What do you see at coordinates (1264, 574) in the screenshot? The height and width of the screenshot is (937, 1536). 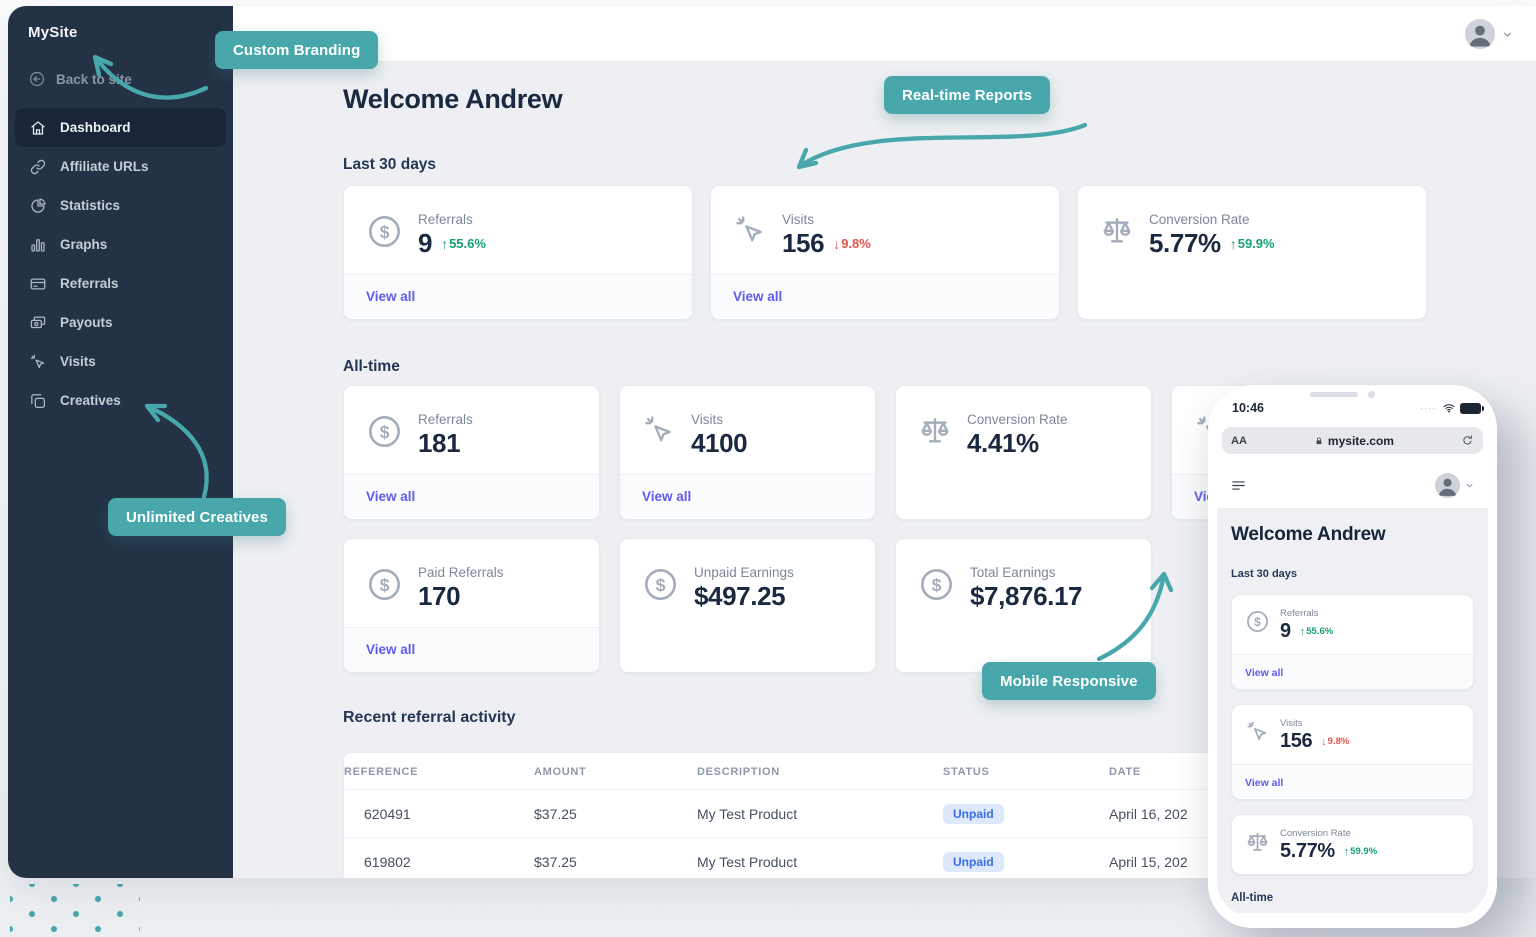 I see `phone-section-last-30-days: Last 30 days` at bounding box center [1264, 574].